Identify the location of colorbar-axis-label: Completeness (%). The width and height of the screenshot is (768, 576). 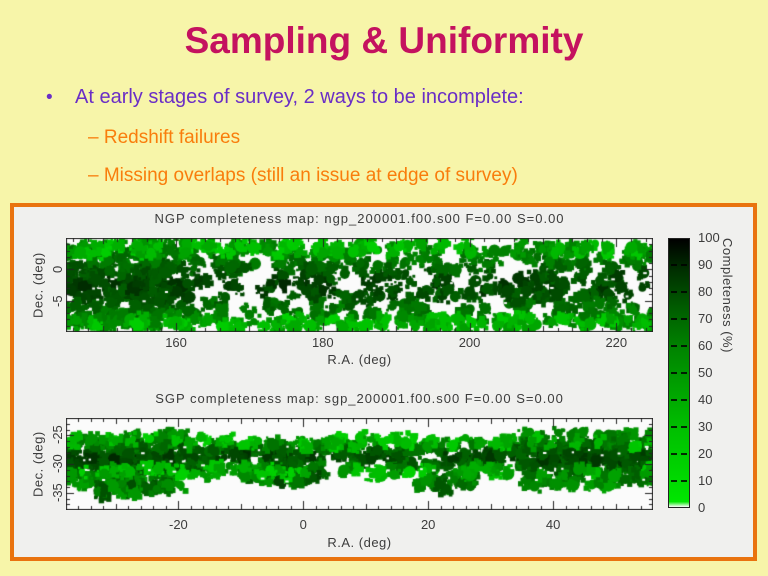
(727, 295).